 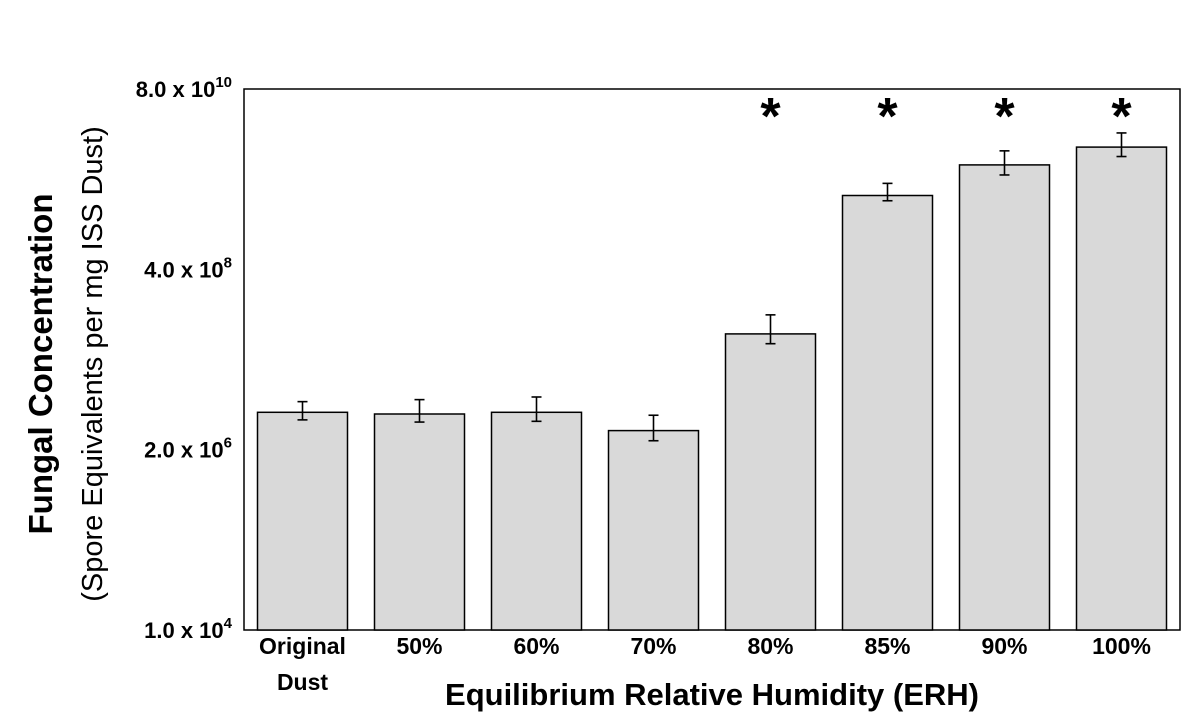 What do you see at coordinates (228, 623) in the screenshot?
I see `y-tick-exponent: 4` at bounding box center [228, 623].